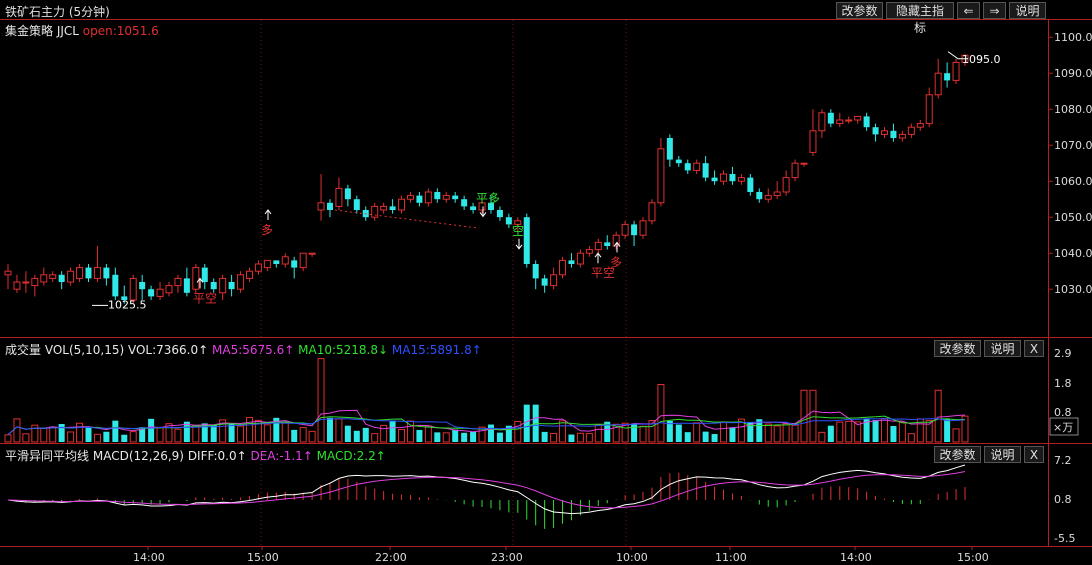 This screenshot has width=1092, height=565. What do you see at coordinates (859, 10) in the screenshot?
I see `params-button: 改参数` at bounding box center [859, 10].